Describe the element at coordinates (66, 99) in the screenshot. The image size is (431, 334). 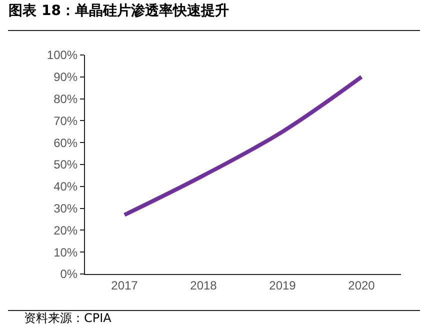
I see `y-tick-label: 80%` at that location.